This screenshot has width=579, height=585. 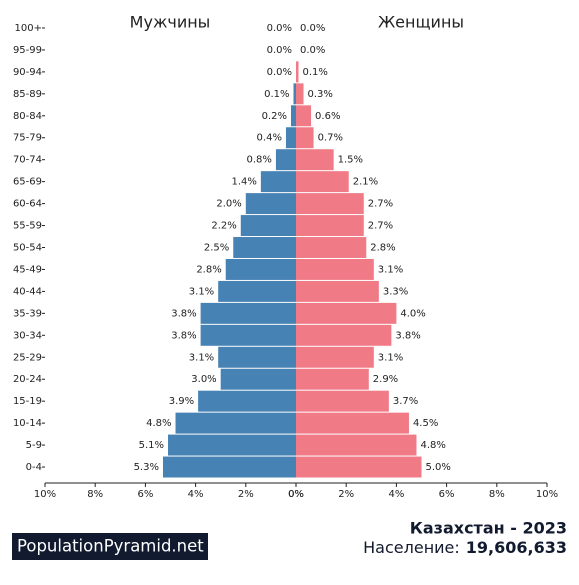 What do you see at coordinates (27, 269) in the screenshot?
I see `category-label: 45-49` at bounding box center [27, 269].